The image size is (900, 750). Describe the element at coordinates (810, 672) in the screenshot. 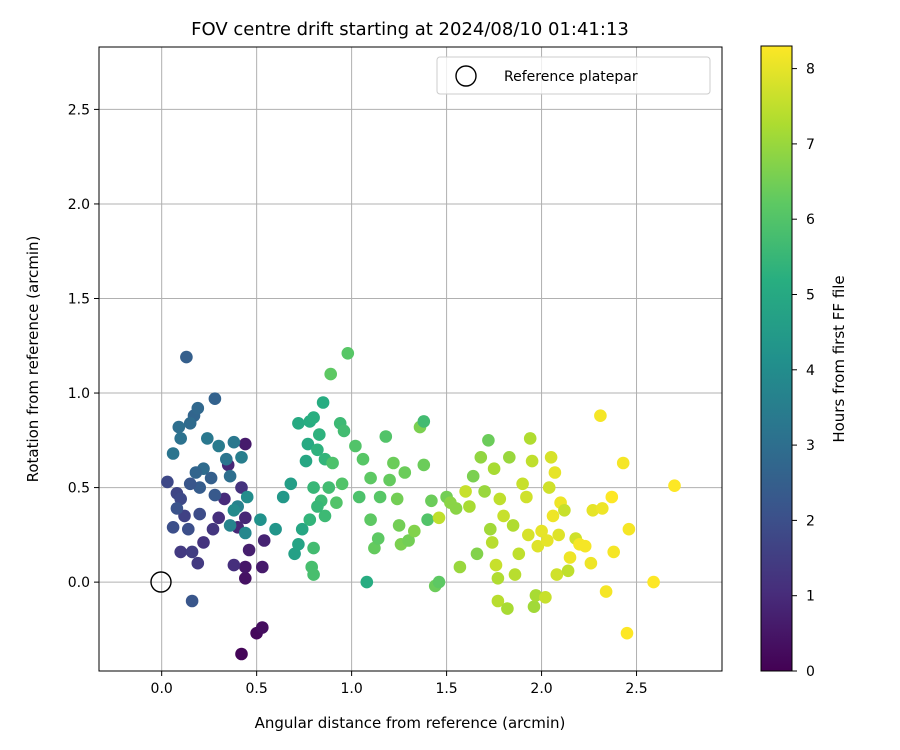

I see `colorbar-tick-label: 0` at that location.